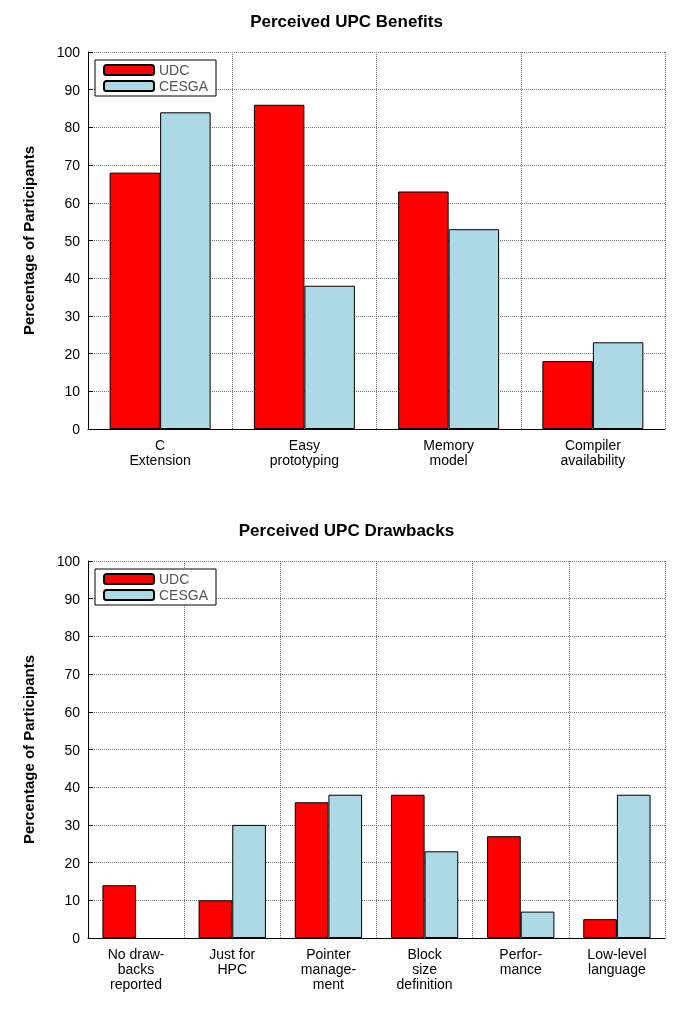  I want to click on x-tick-label: Block size definition, so click(424, 968).